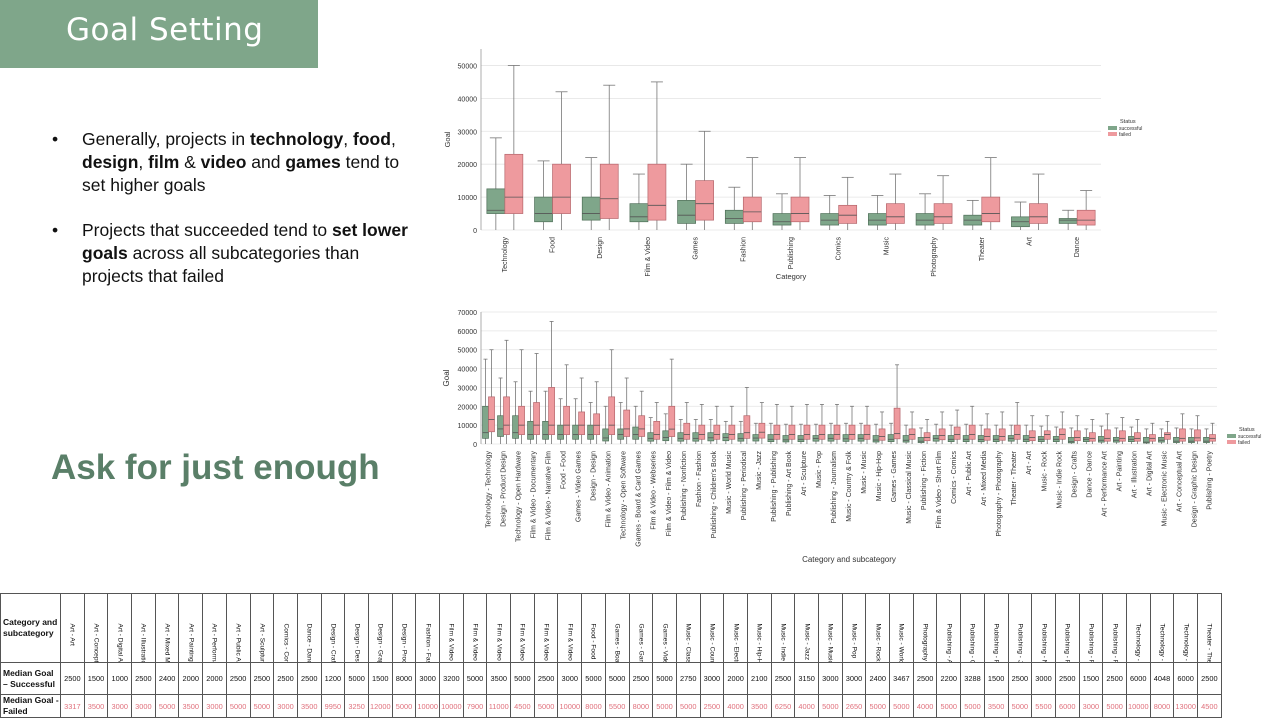 Image resolution: width=1280 pixels, height=720 pixels. I want to click on table-column-header: Comics - Comics, so click(285, 628).